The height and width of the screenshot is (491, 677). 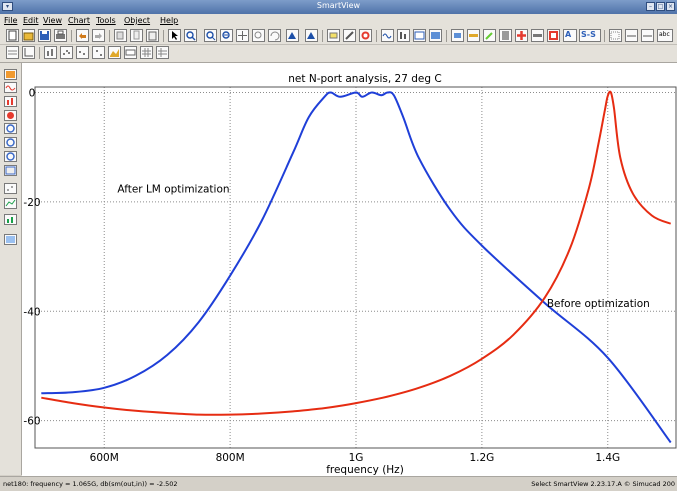 I want to click on x-axis-label: frequency (Hz), so click(x=365, y=470).